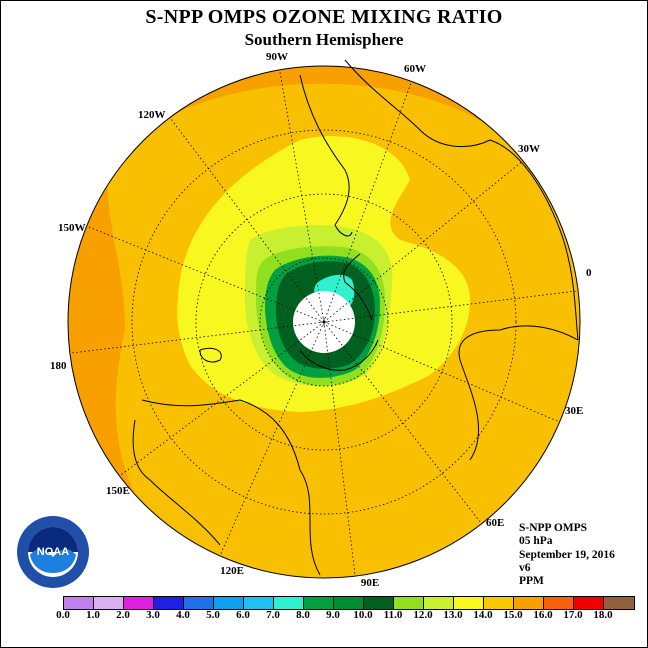  Describe the element at coordinates (53, 539) in the screenshot. I see `logo-sky` at that location.